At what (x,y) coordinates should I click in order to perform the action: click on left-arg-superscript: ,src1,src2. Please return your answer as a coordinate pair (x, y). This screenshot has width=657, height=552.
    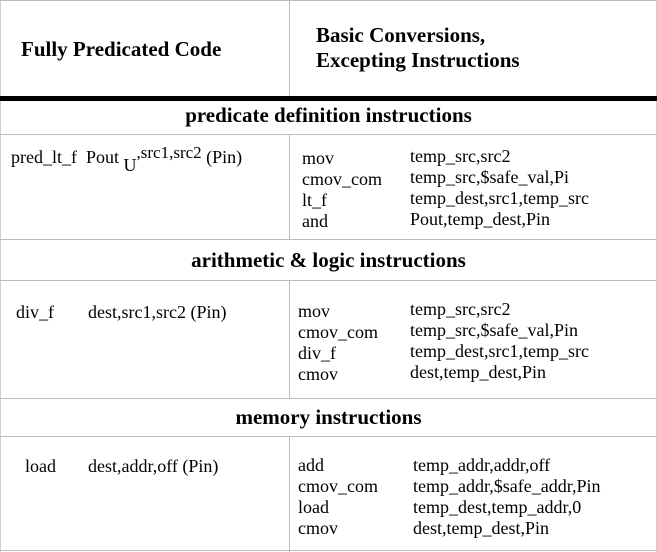
    Looking at the image, I should click on (169, 152).